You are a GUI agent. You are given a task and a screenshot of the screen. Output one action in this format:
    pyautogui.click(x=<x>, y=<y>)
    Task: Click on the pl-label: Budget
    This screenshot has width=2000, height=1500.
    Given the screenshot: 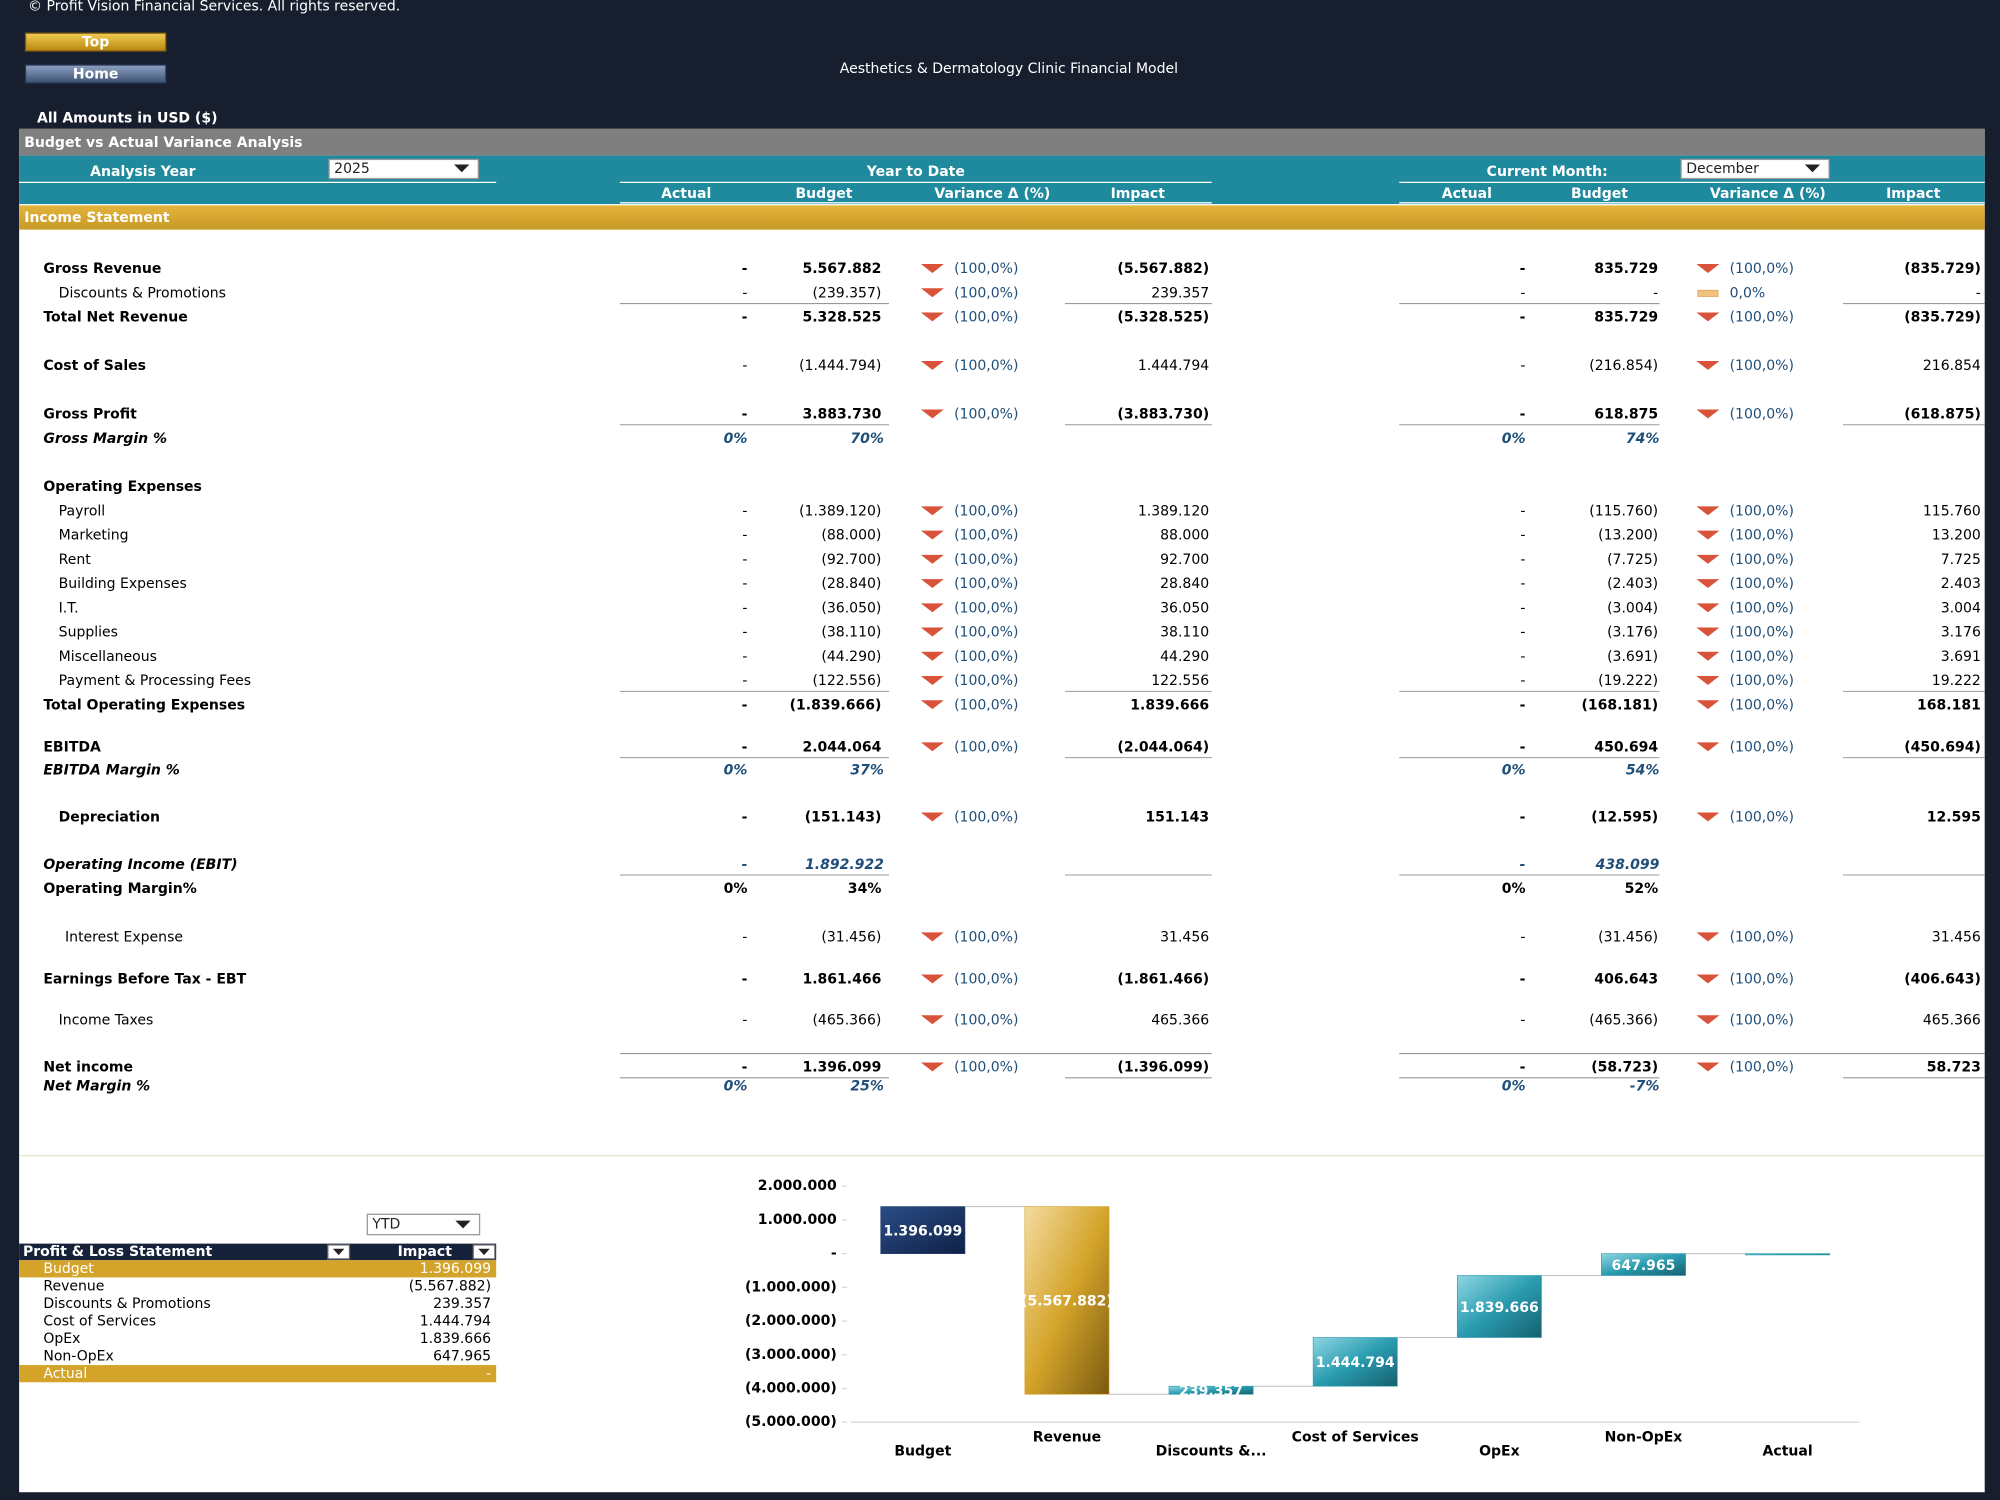 What is the action you would take?
    pyautogui.click(x=68, y=1269)
    